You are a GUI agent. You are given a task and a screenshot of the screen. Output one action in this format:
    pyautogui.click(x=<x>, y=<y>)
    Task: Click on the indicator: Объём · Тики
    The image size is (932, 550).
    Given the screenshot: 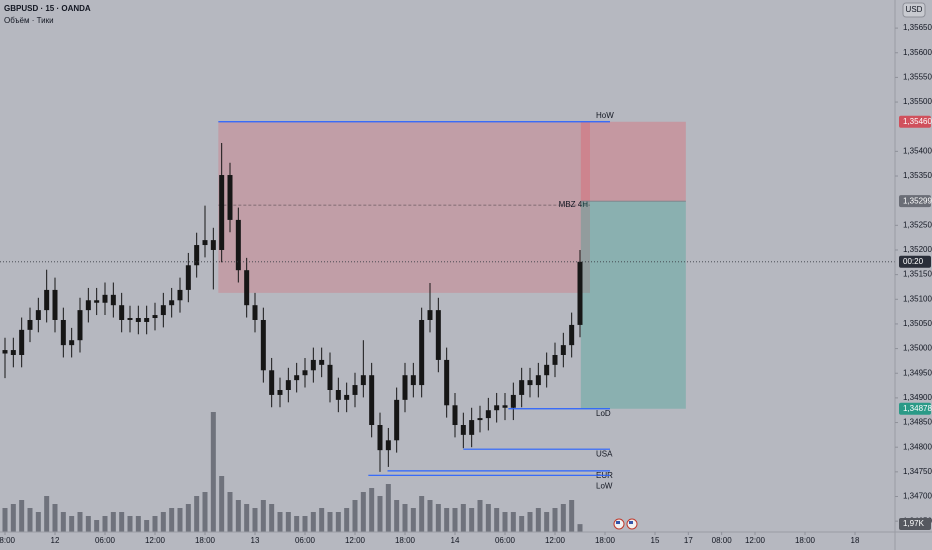 What is the action you would take?
    pyautogui.click(x=29, y=20)
    